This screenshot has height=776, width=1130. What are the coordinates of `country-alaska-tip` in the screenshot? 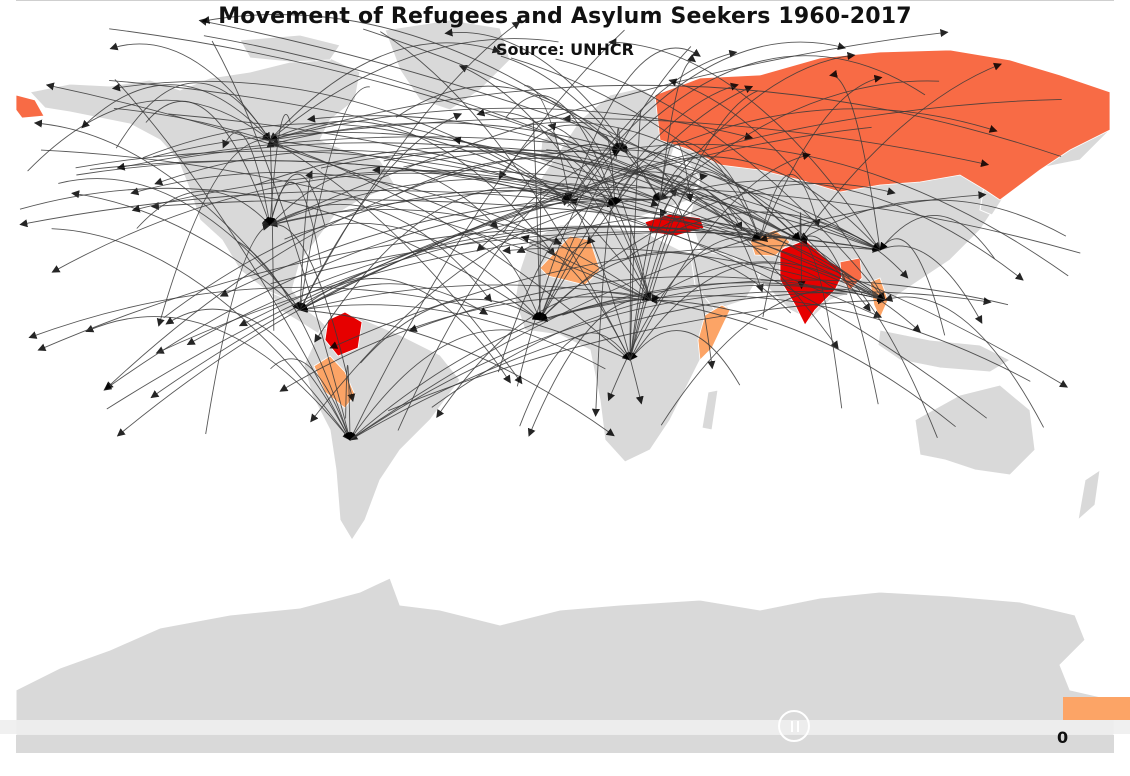 It's located at (30, 106).